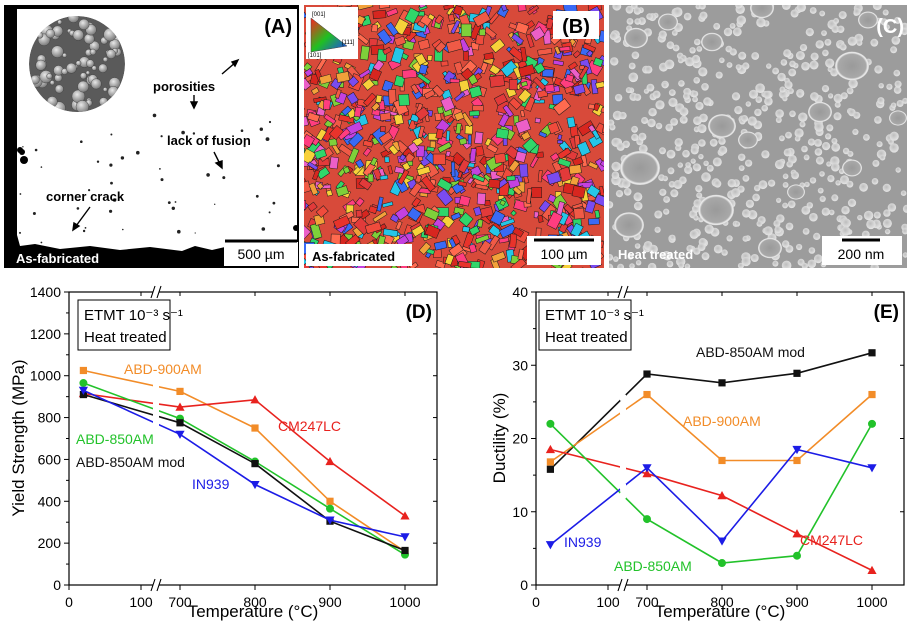 This screenshot has width=907, height=638. What do you see at coordinates (585, 325) in the screenshot?
I see `chart-e-legend-box` at bounding box center [585, 325].